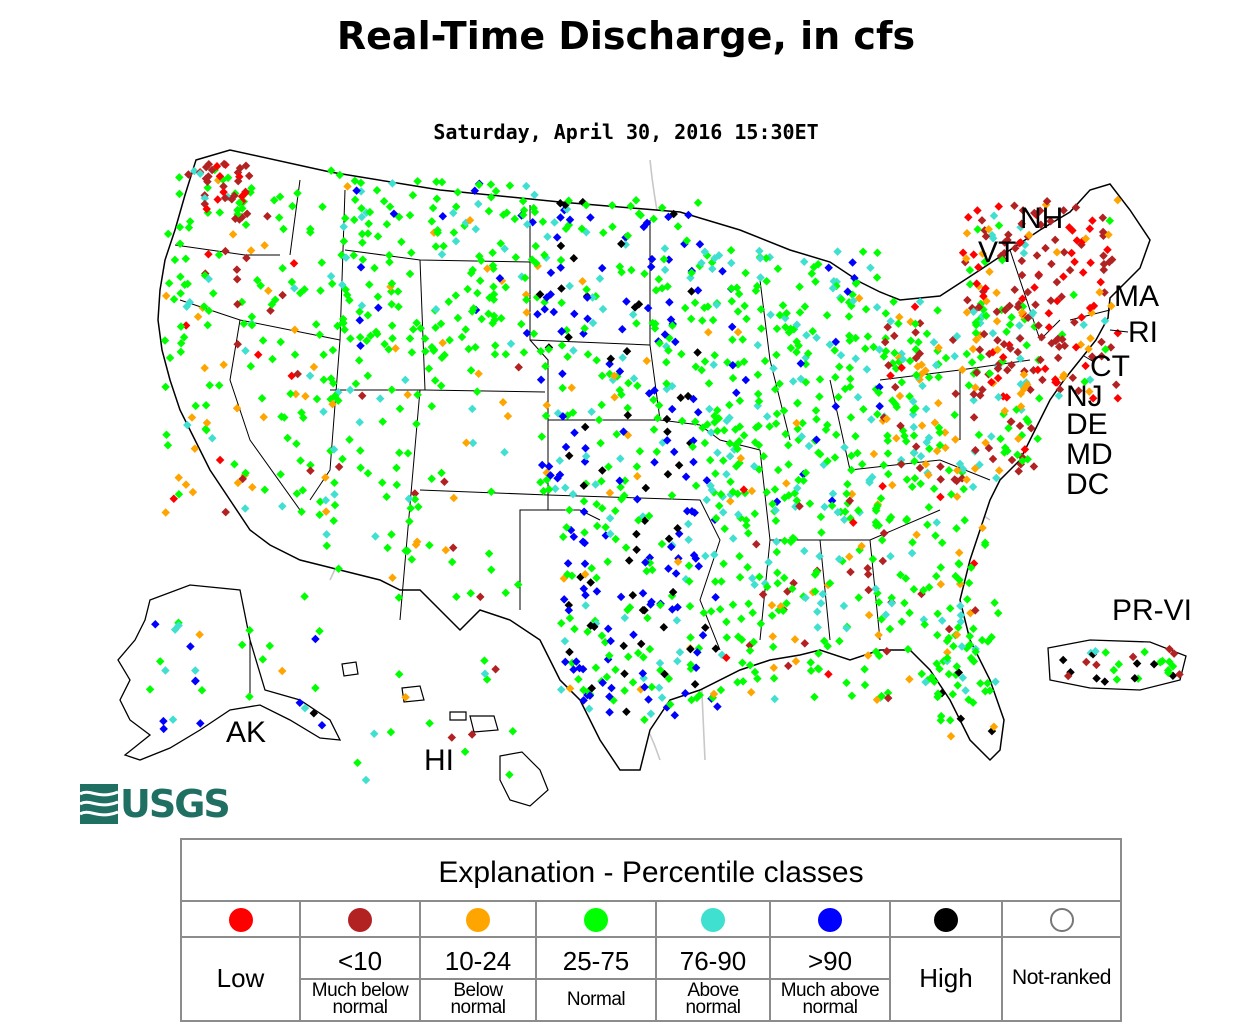  Describe the element at coordinates (360, 920) in the screenshot. I see `much-below-swatch-icon` at that location.